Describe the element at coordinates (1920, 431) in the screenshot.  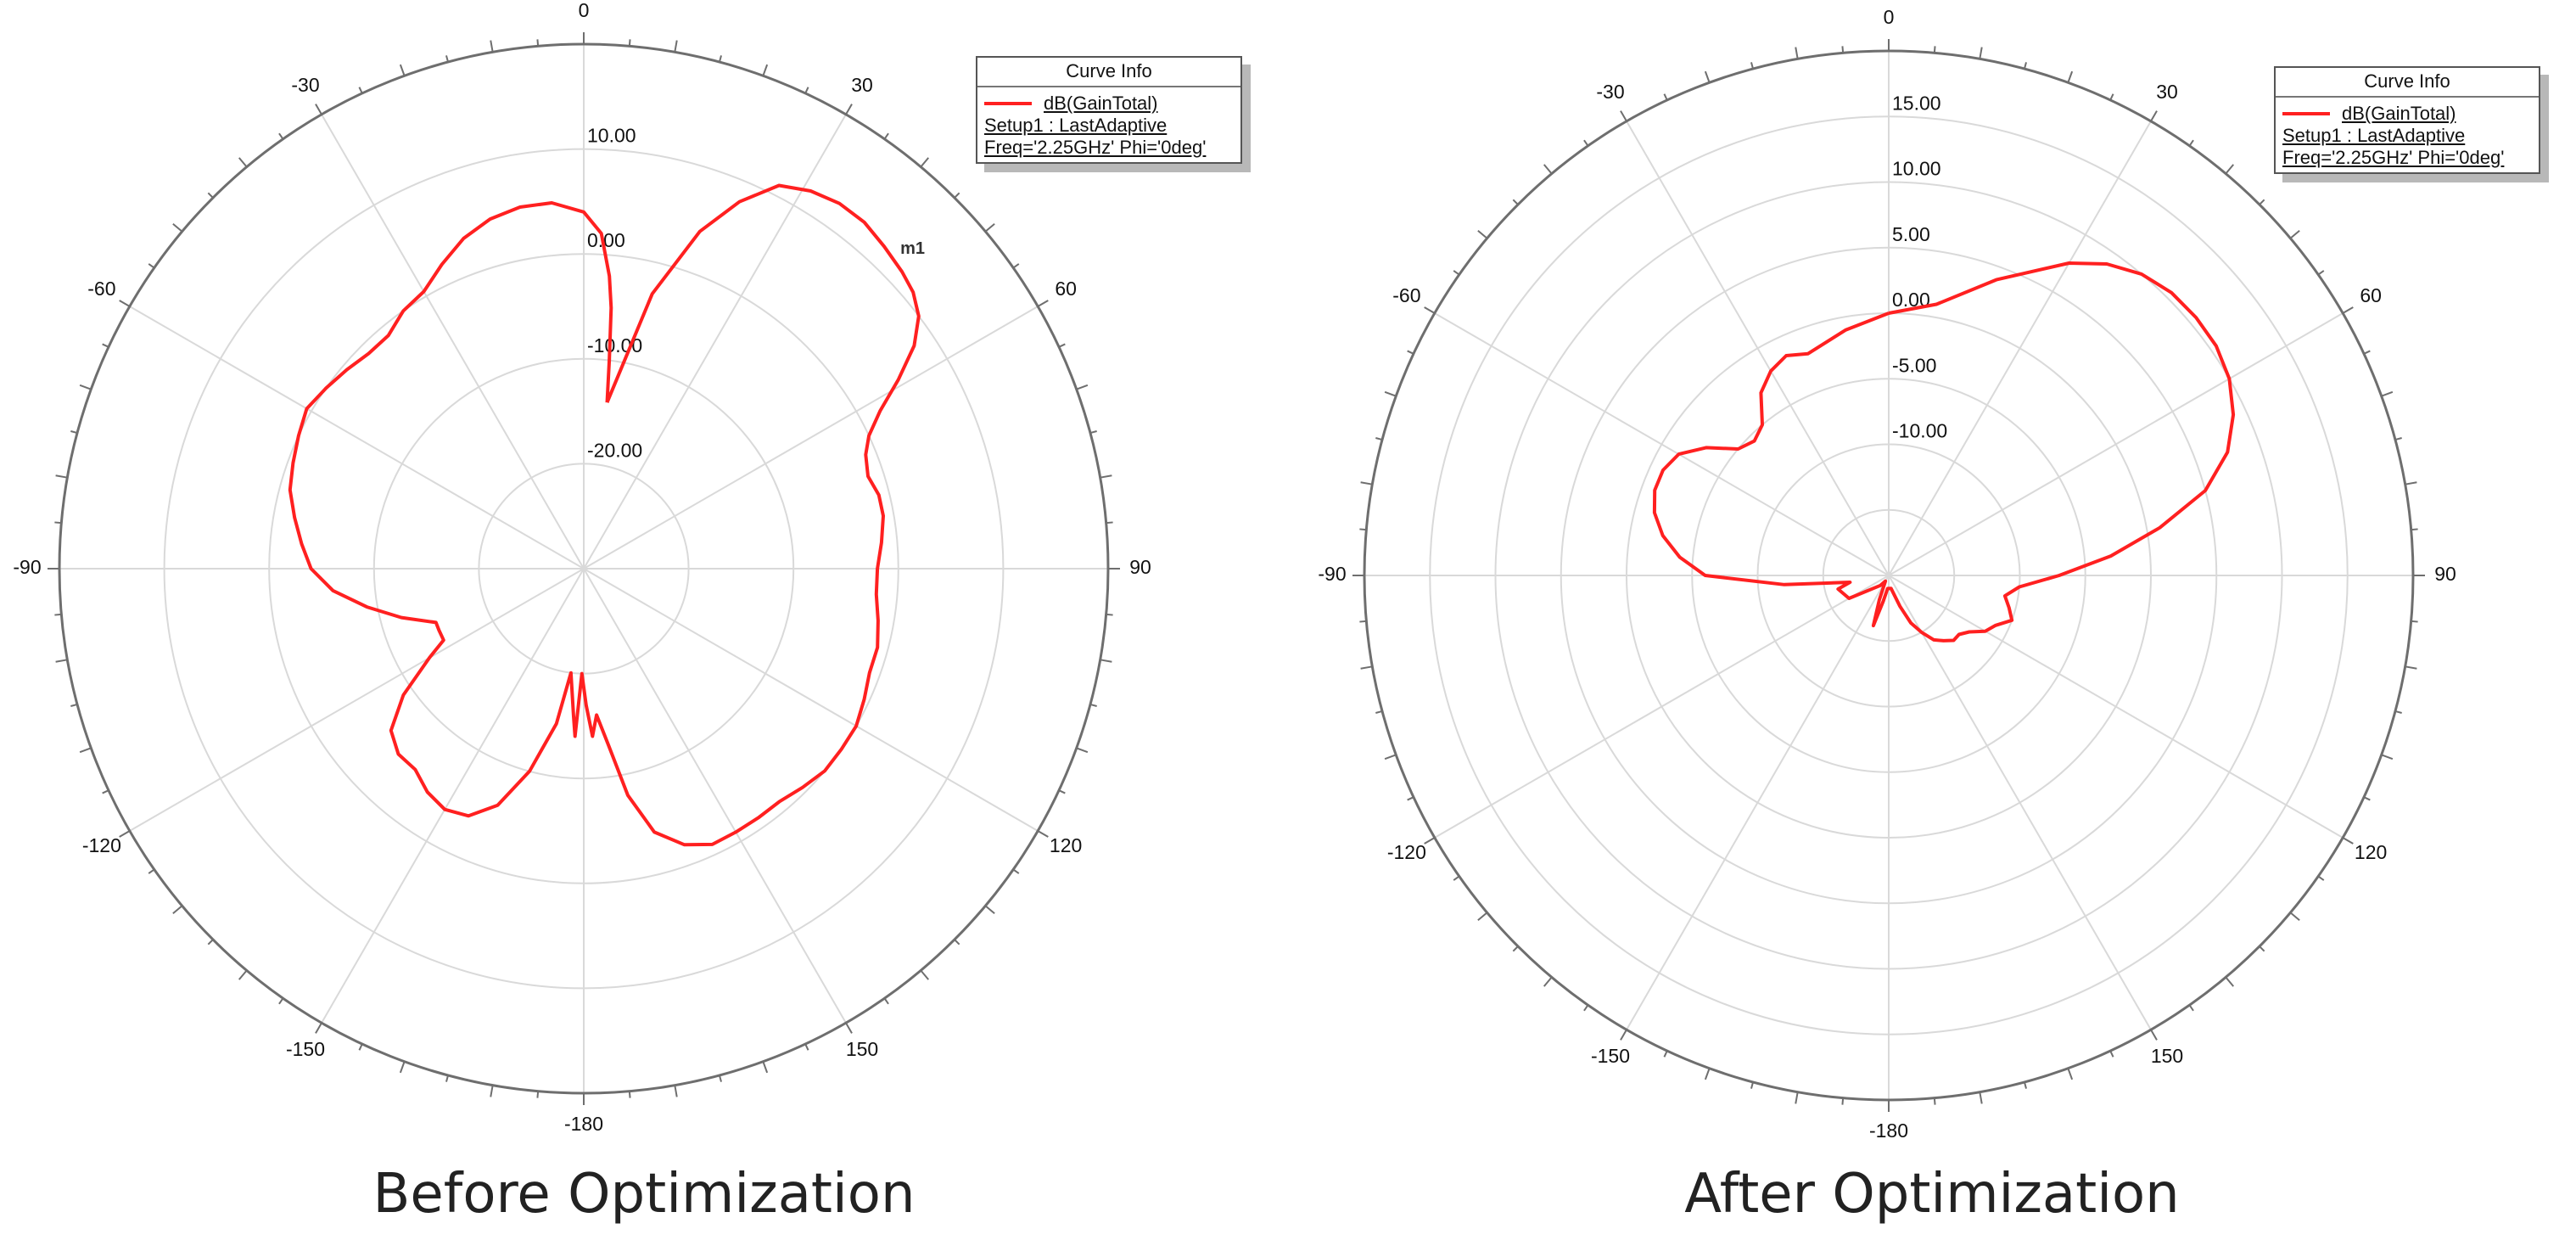
I see `radial-label: -10.00` at that location.